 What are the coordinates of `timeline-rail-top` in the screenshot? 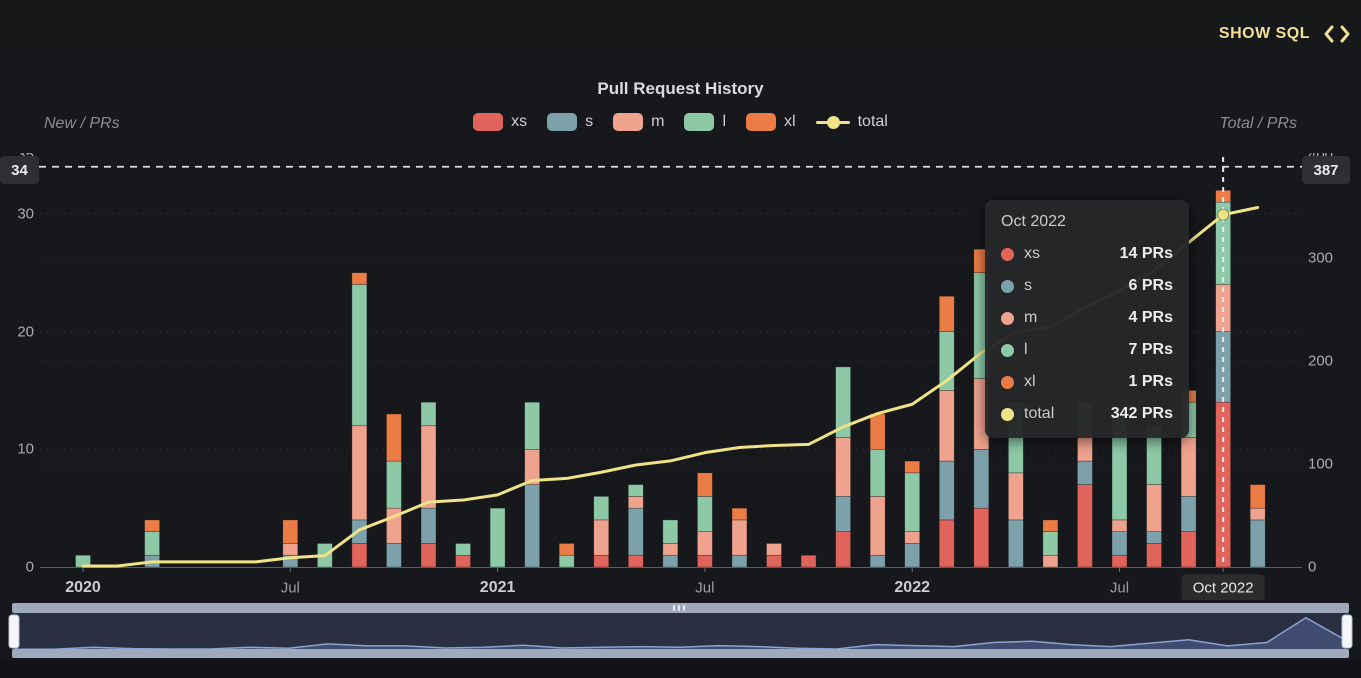 It's located at (680, 608).